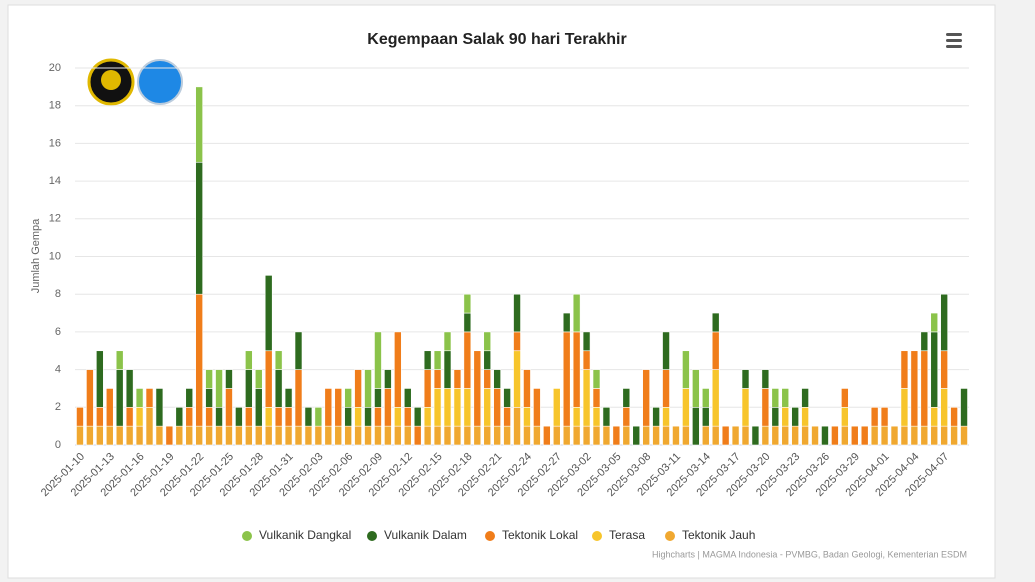 Image resolution: width=1035 pixels, height=582 pixels. What do you see at coordinates (627, 535) in the screenshot?
I see `legend-label: Terasa` at bounding box center [627, 535].